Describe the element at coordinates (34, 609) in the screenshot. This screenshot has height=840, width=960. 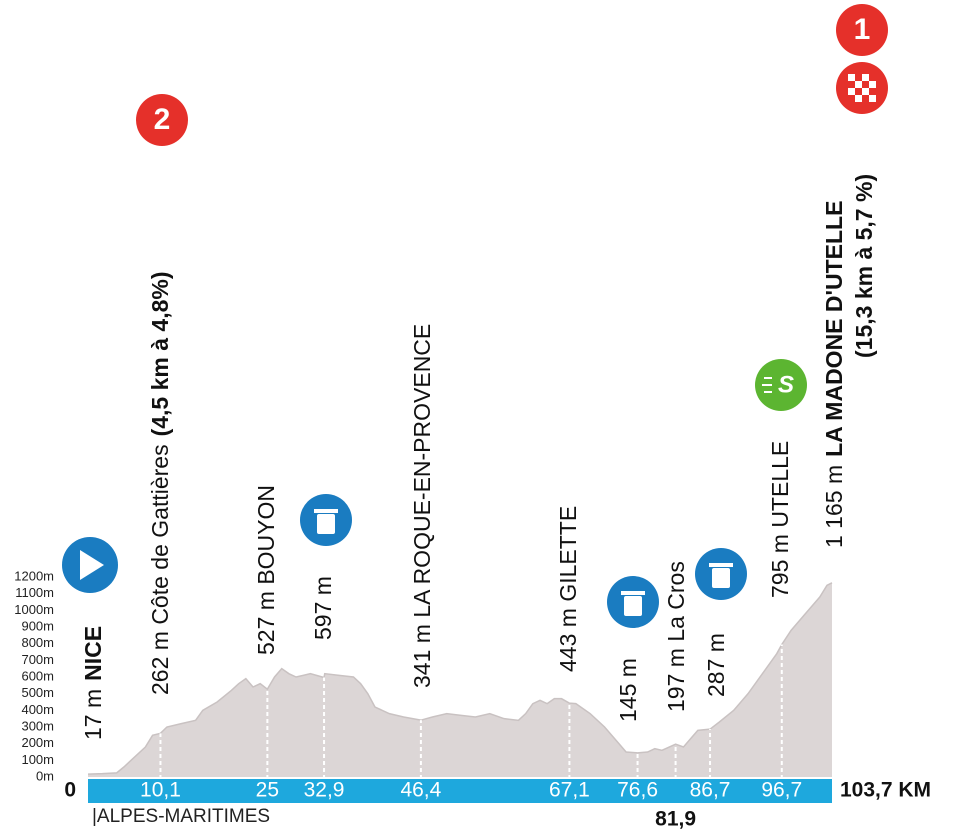
I see `y-tick-label: 1000m` at that location.